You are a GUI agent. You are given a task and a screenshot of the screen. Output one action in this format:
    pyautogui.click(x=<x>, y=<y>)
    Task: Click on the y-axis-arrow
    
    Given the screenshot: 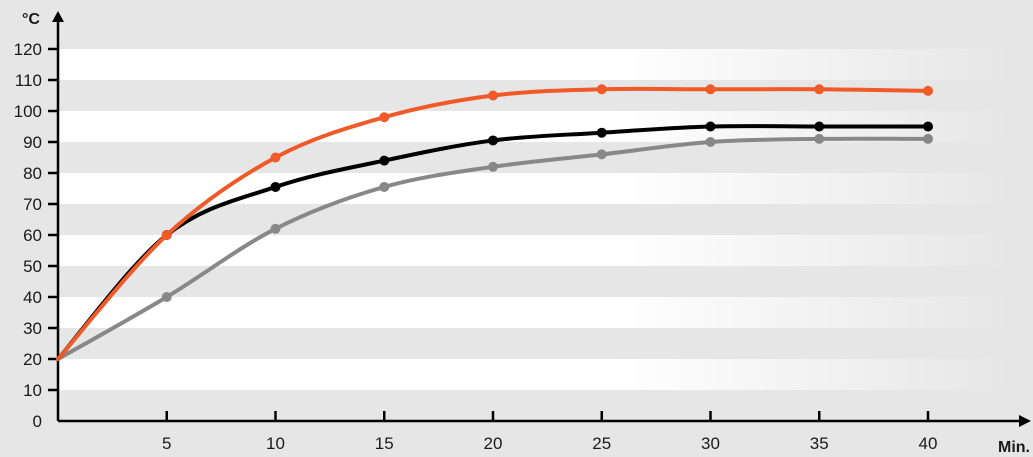 What is the action you would take?
    pyautogui.click(x=58, y=16)
    